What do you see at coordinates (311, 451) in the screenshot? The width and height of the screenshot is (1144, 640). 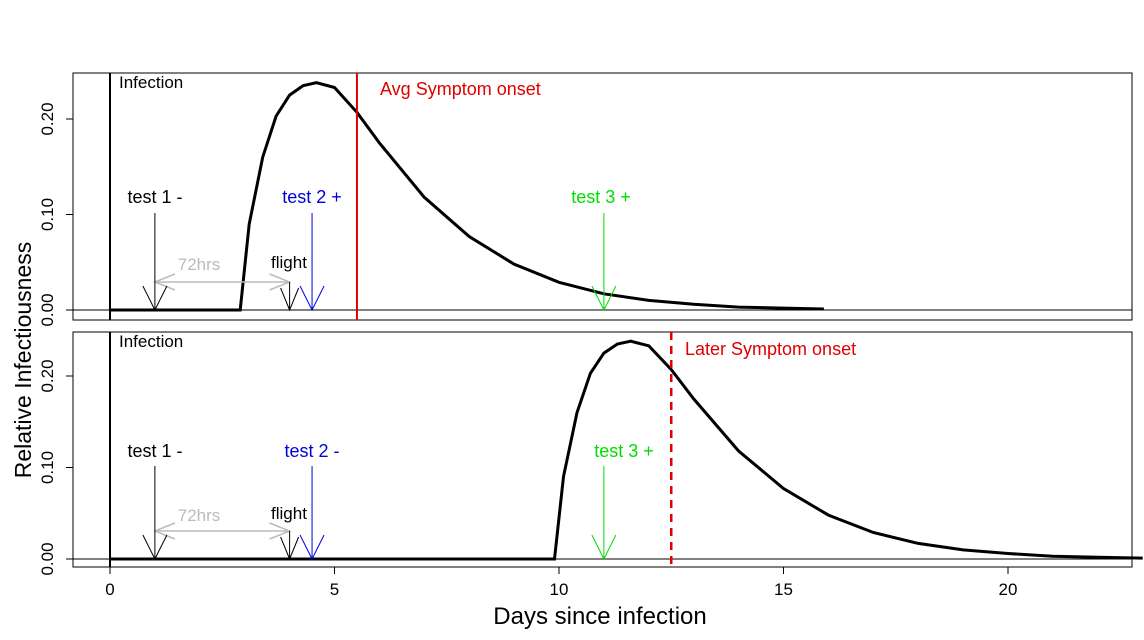 I see `bottom-test-2-label: test 2 -` at bounding box center [311, 451].